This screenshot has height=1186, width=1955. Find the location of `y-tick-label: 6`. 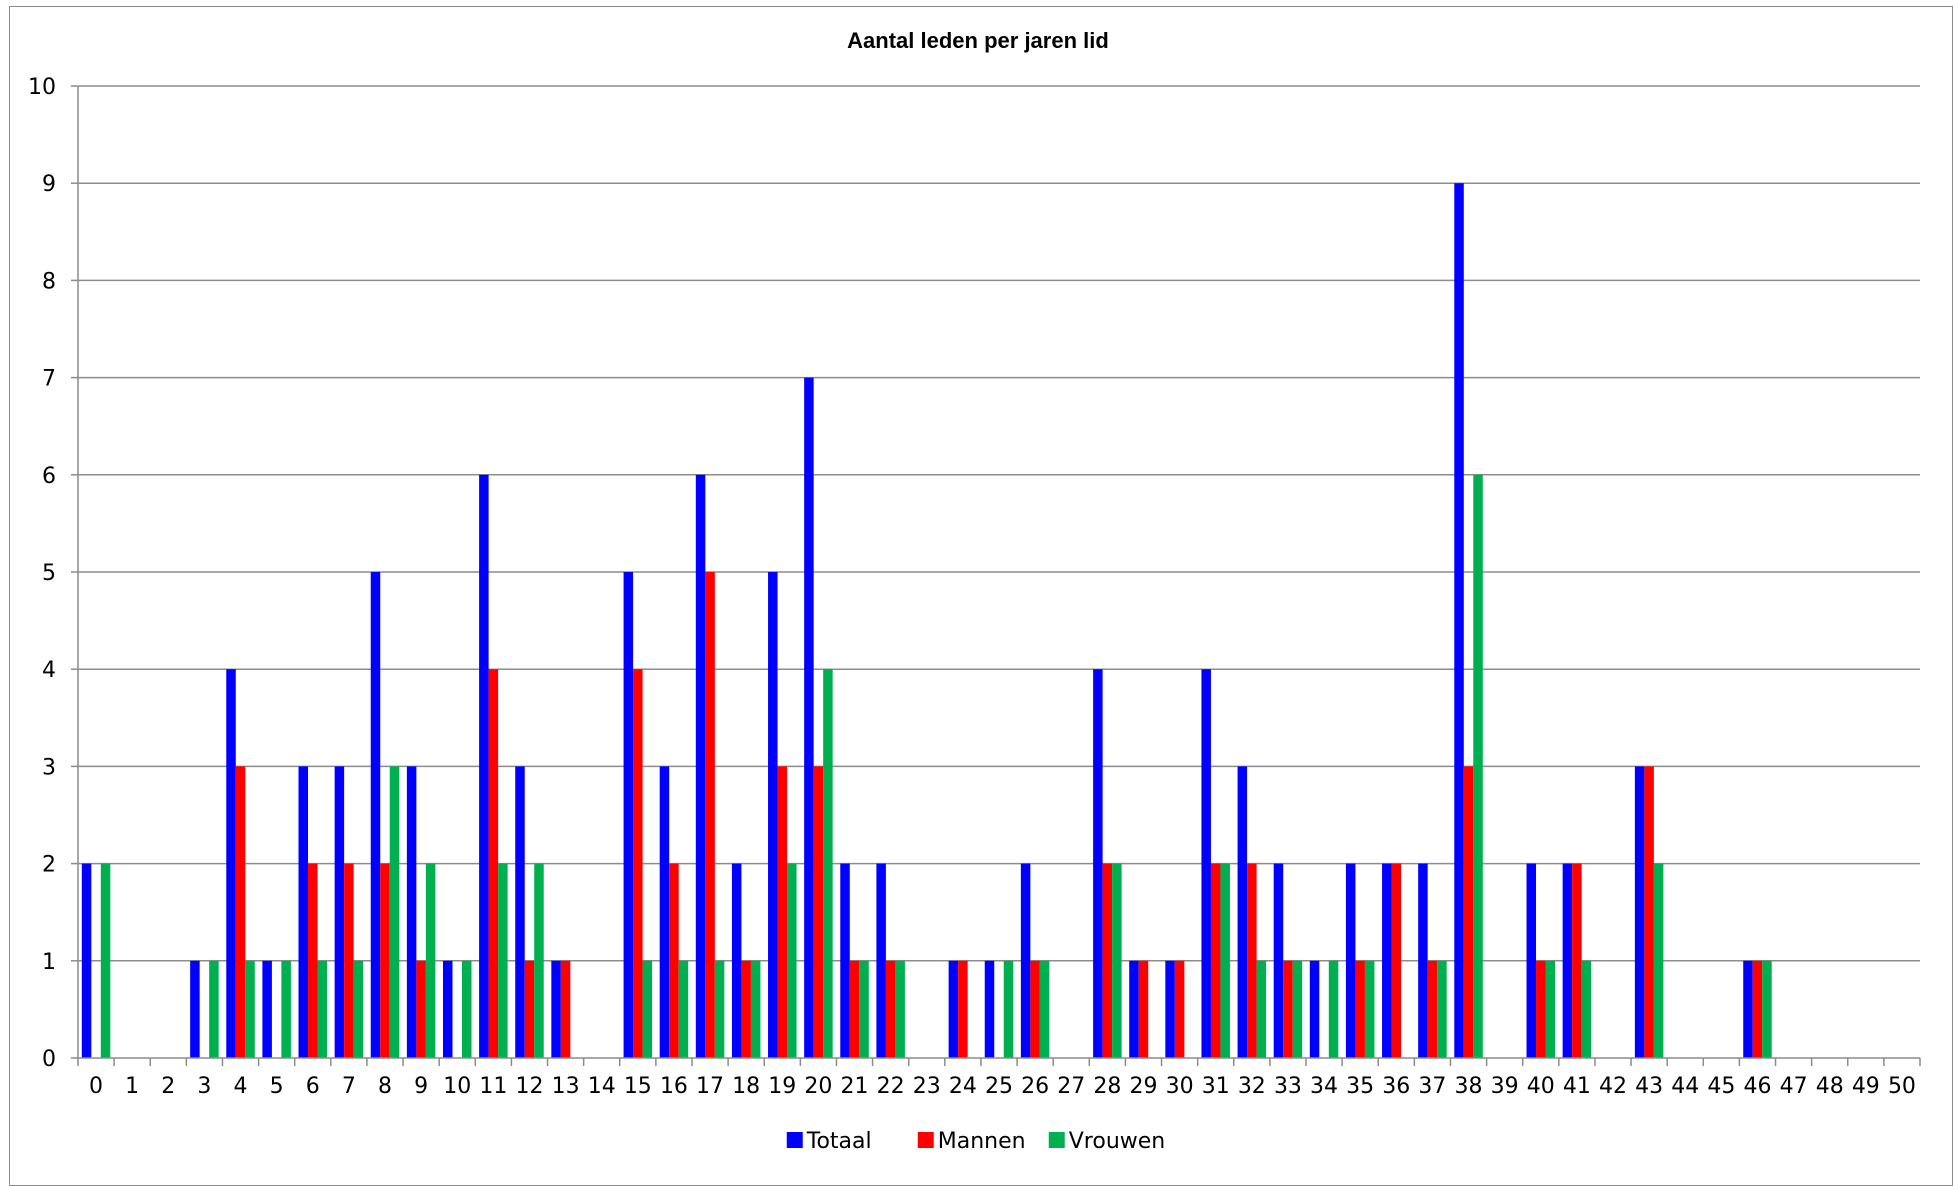

y-tick-label: 6 is located at coordinates (49, 476).